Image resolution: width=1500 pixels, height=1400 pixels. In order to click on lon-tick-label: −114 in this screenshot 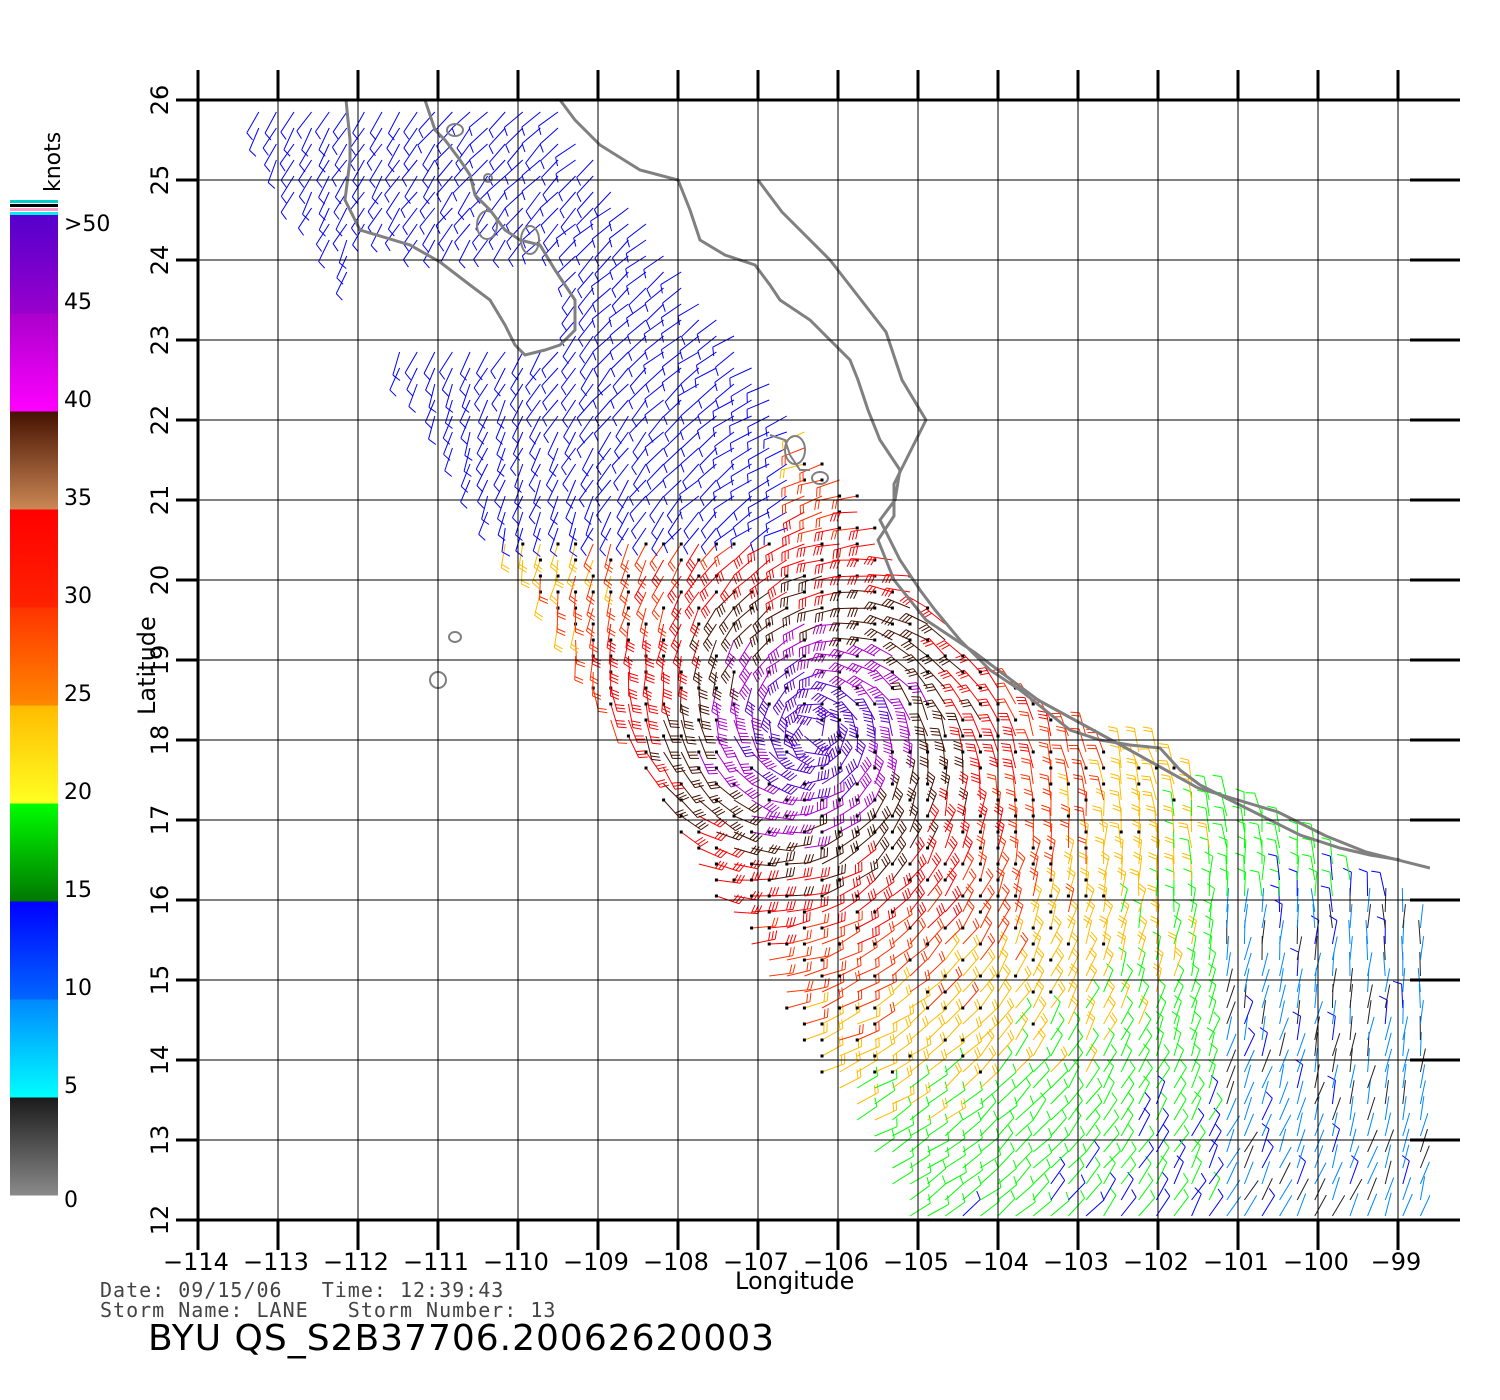, I will do `click(196, 1262)`.